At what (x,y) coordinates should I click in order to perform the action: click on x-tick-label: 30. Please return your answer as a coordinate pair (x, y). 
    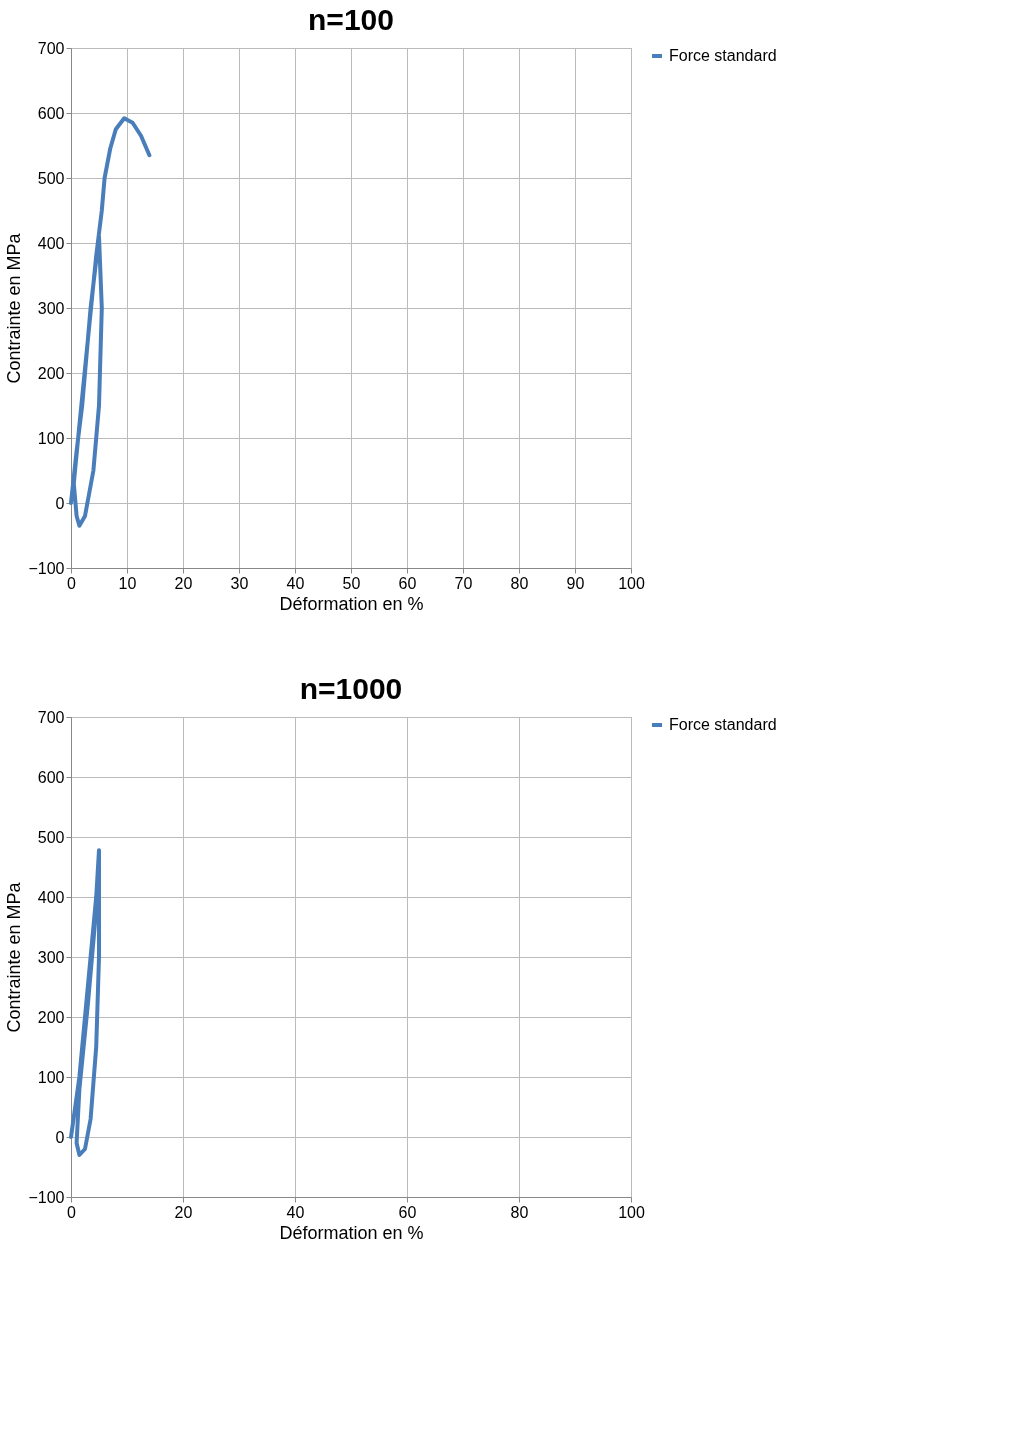
    Looking at the image, I should click on (239, 583).